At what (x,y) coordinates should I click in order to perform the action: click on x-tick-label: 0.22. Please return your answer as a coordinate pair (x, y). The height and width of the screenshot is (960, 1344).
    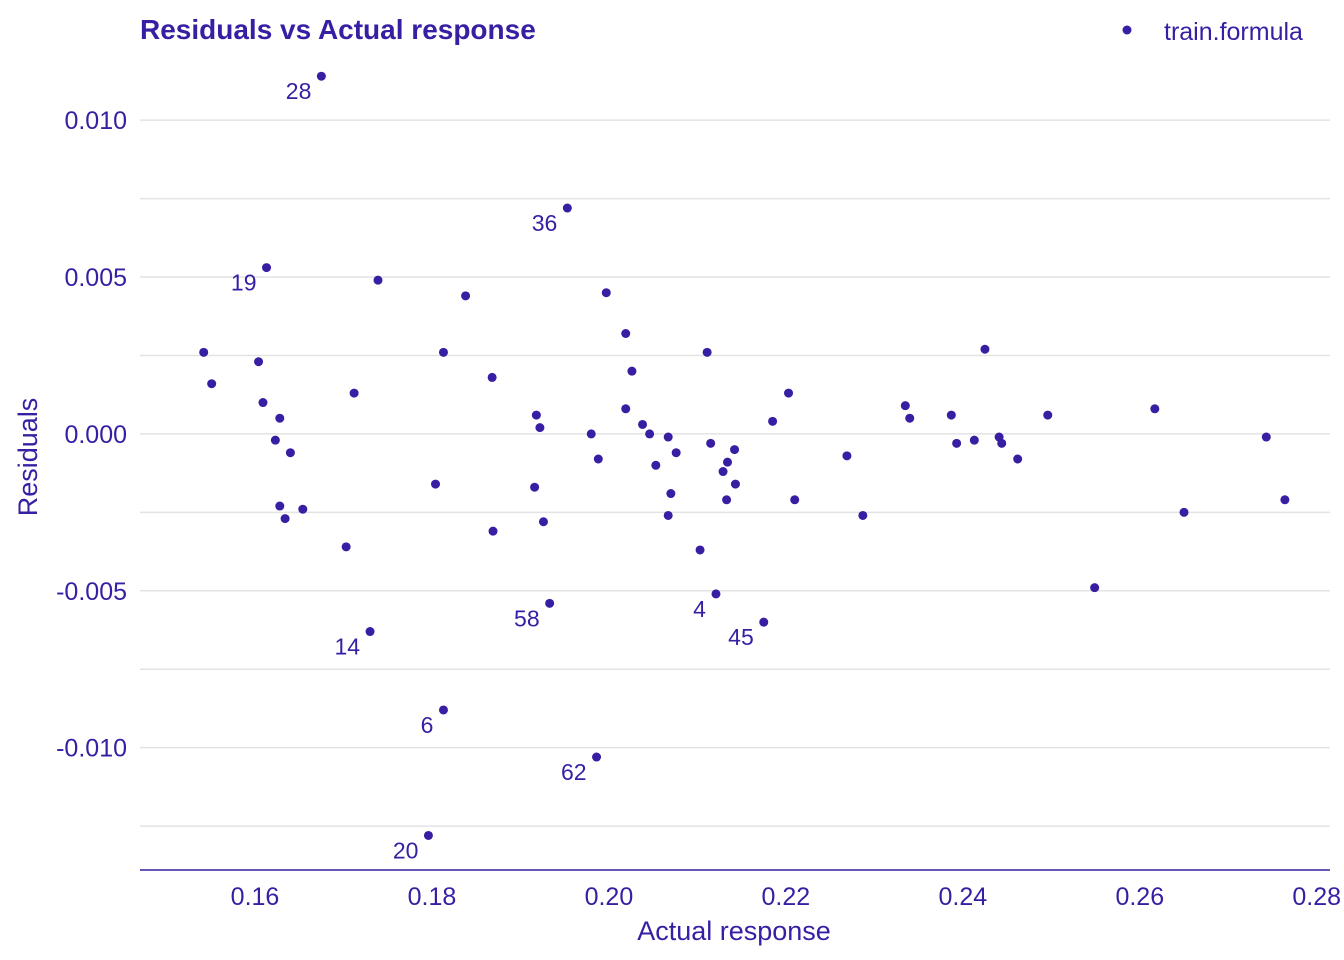
    Looking at the image, I should click on (786, 897).